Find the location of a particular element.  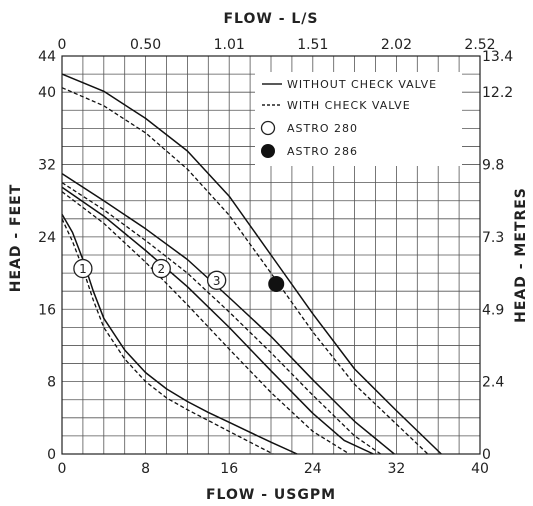

x-bottom-tick-label: 8 is located at coordinates (145, 469).